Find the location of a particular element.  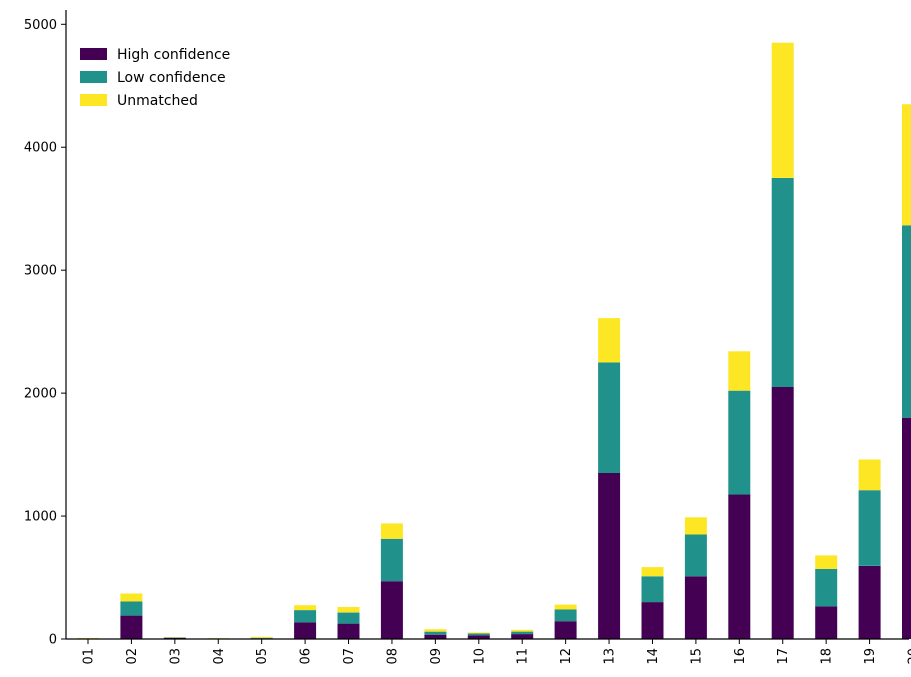

x-tick-label: 04 is located at coordinates (219, 656).